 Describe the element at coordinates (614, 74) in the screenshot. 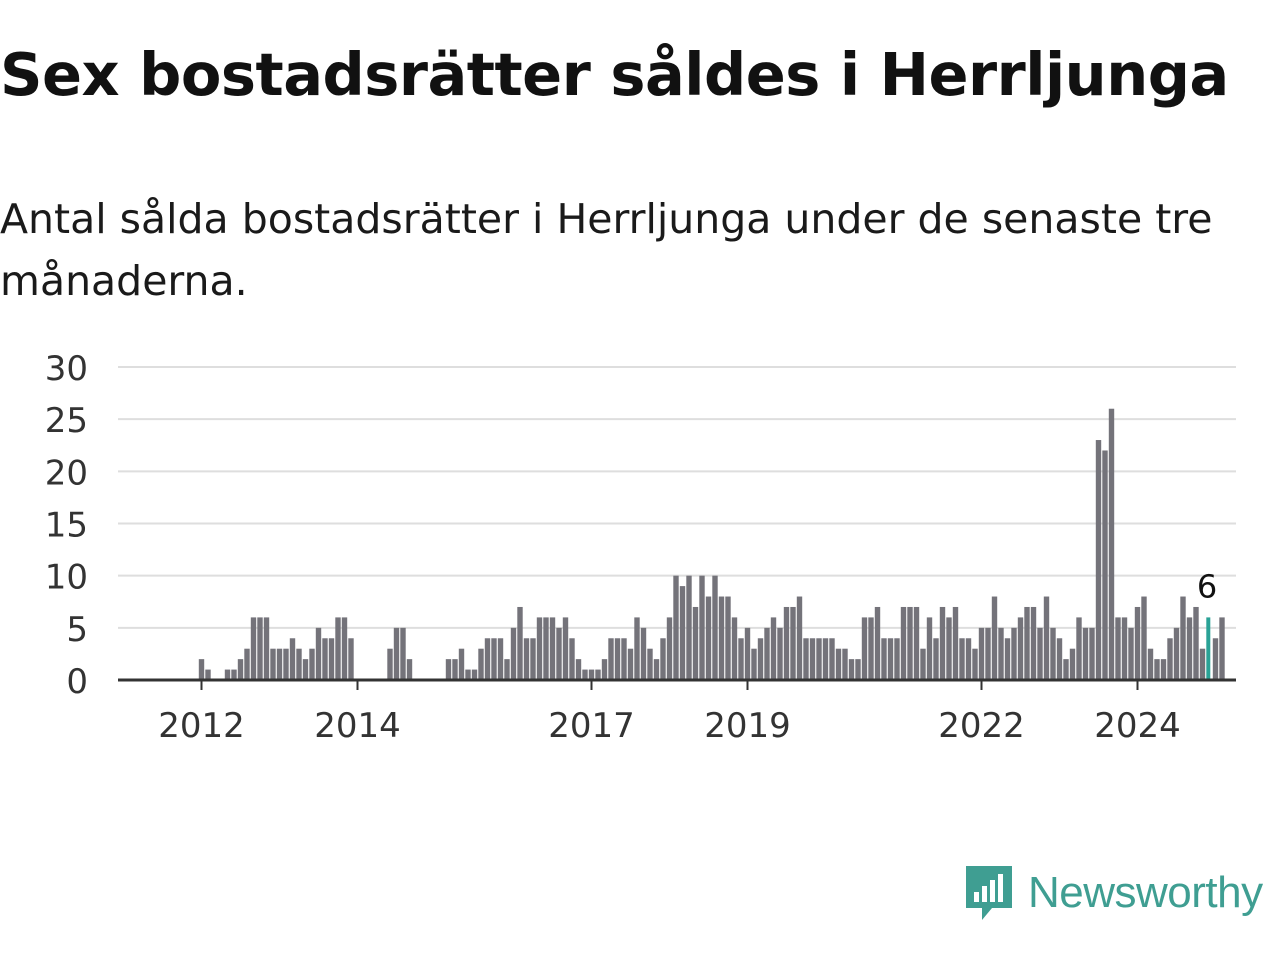

I see `chart-title: Sex bostadsrätter såldes i Herrljunga` at that location.